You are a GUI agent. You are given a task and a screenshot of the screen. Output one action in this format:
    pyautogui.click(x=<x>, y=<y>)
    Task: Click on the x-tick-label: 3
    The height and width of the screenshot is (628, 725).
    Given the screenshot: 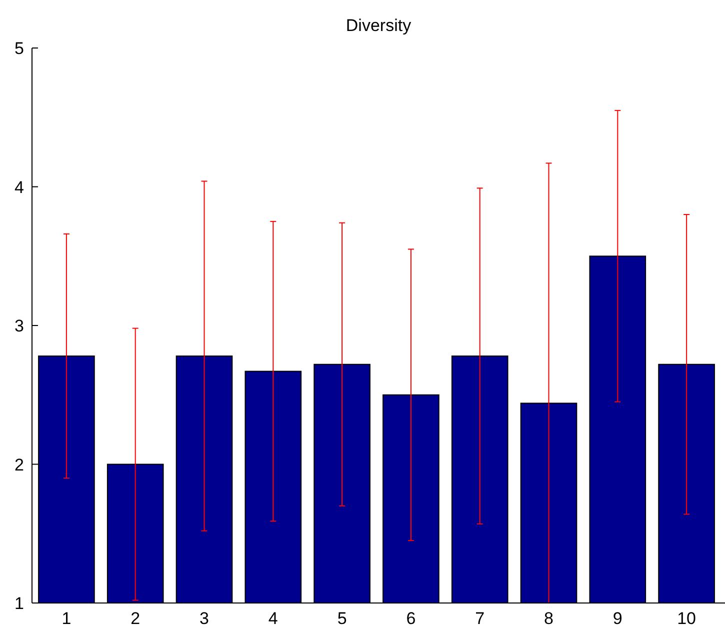 What is the action you would take?
    pyautogui.click(x=204, y=618)
    